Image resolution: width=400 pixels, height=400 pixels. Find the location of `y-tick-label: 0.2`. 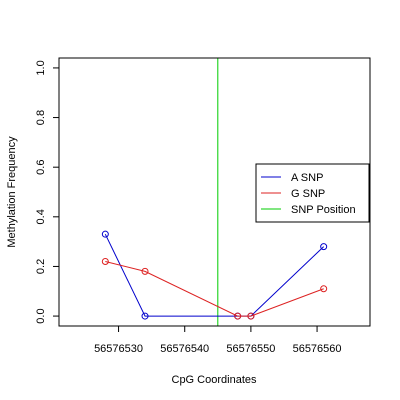

y-tick-label: 0.2 is located at coordinates (41, 266).